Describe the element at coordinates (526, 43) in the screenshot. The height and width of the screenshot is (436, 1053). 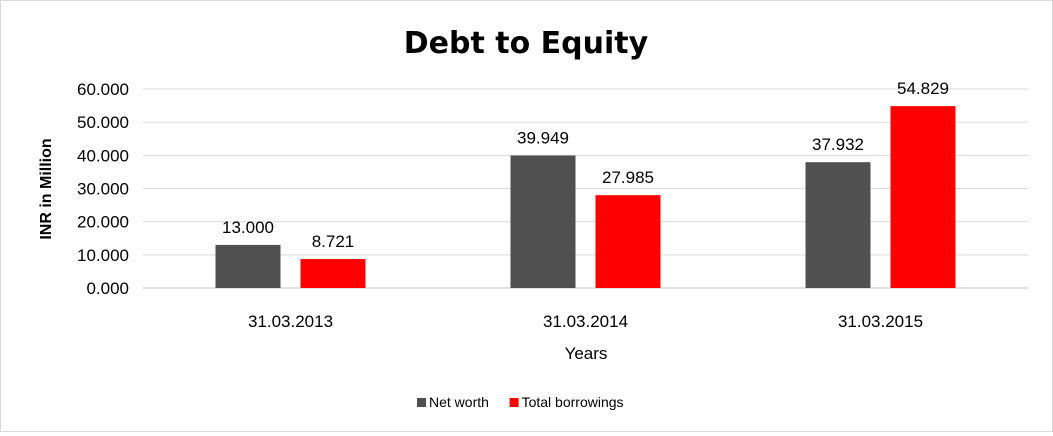
I see `chart-title: Debt to Equity` at that location.